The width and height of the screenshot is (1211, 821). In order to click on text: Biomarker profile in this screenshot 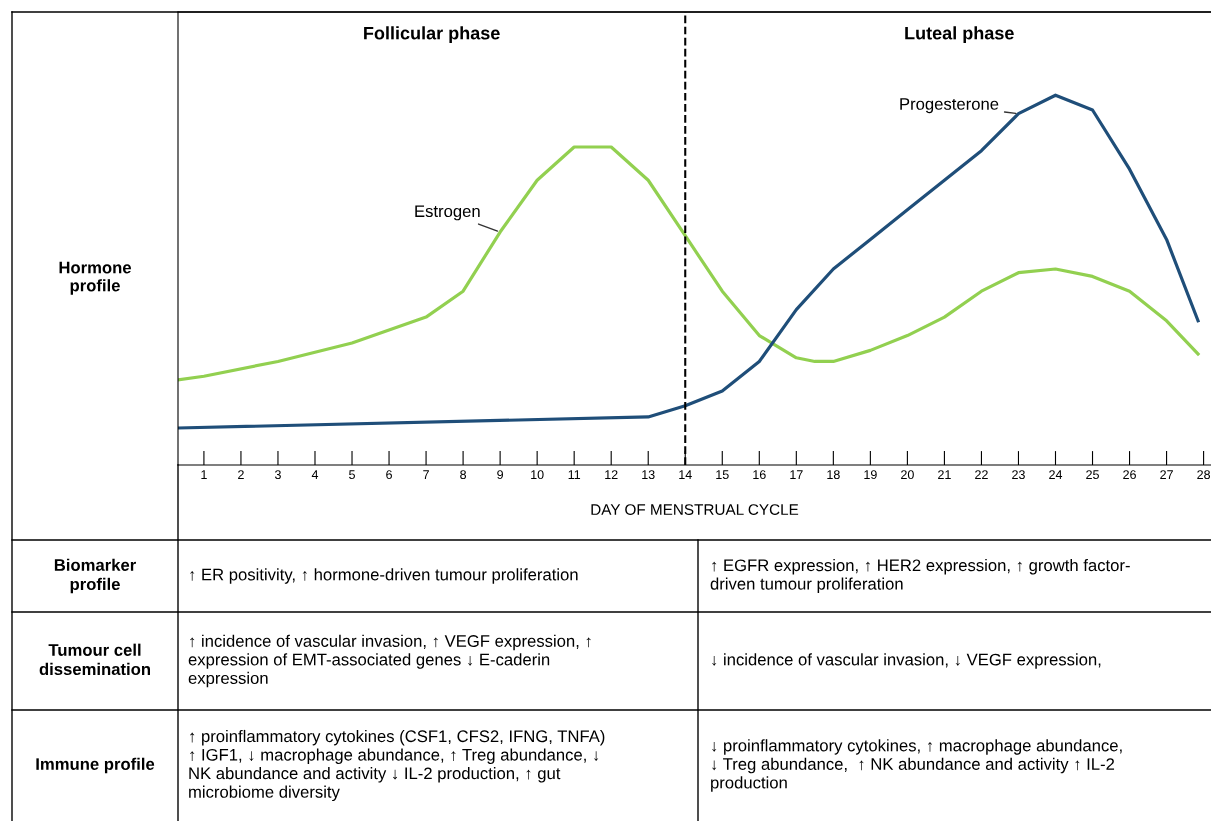, I will do `click(95, 576)`.